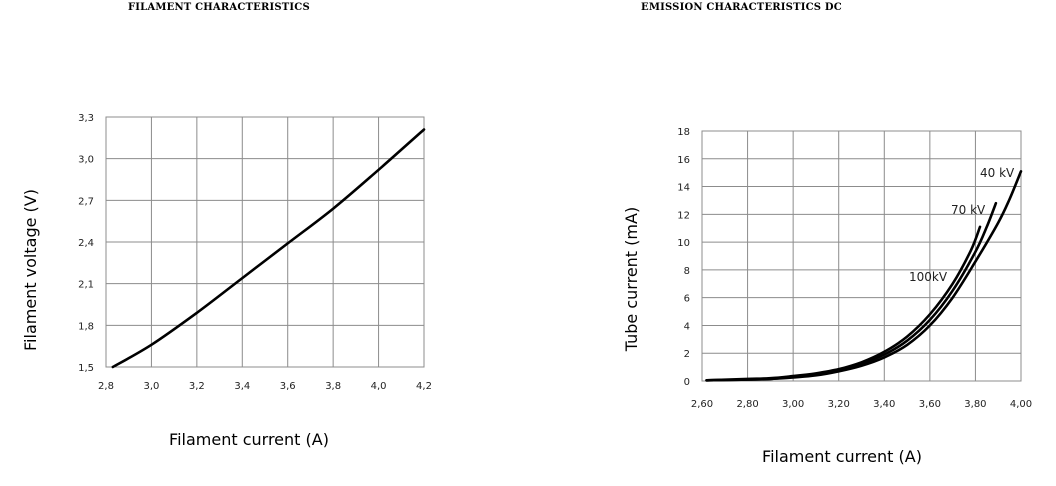 This screenshot has height=486, width=1056. I want to click on c2-y-tick-label: 12, so click(683, 215).